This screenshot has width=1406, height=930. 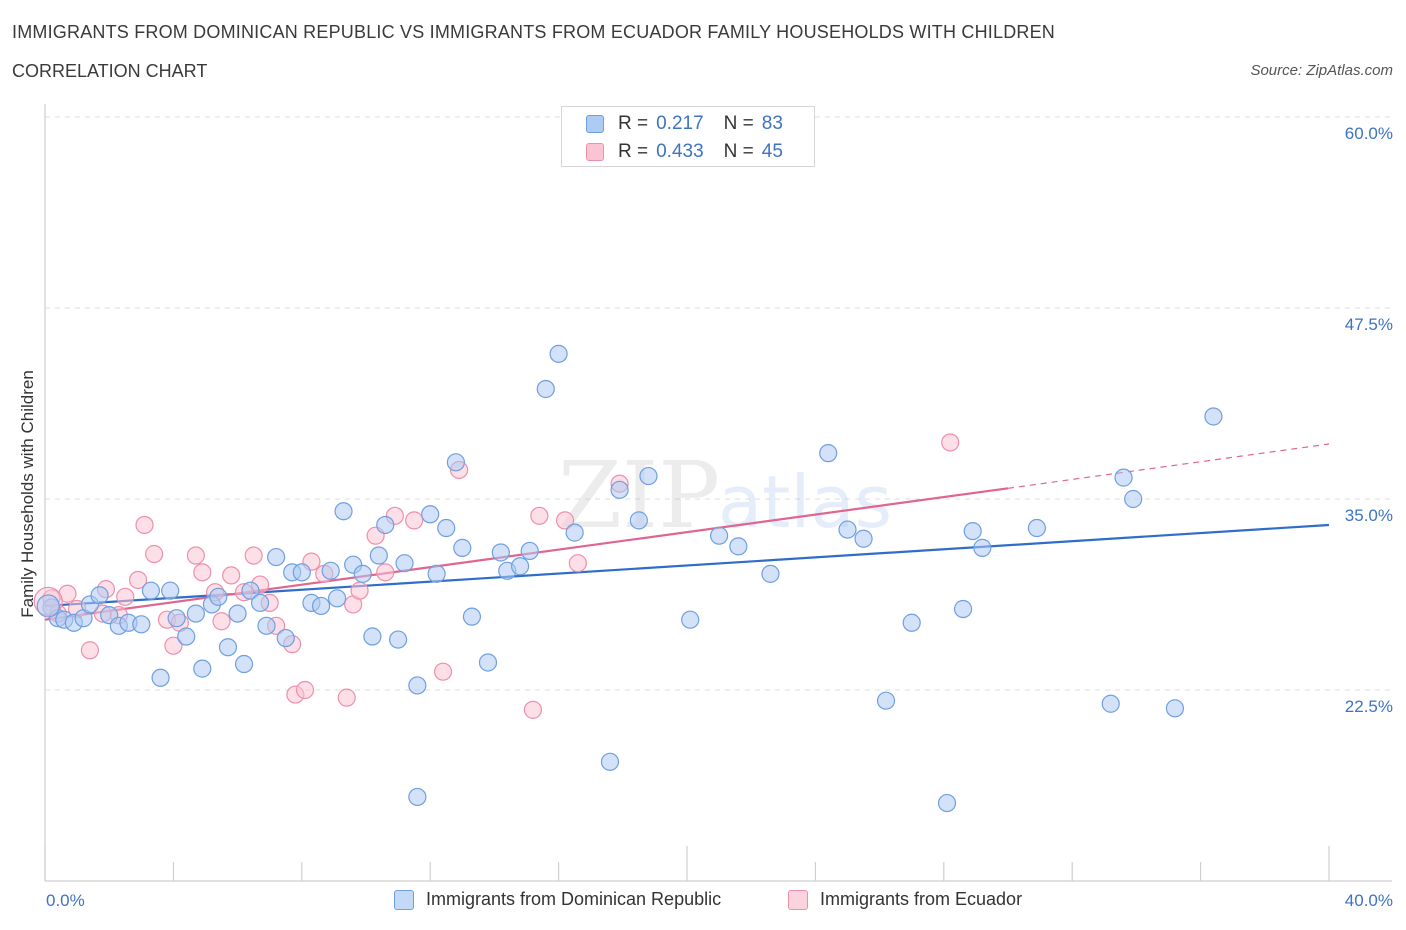 What do you see at coordinates (1369, 420) in the screenshot?
I see `y-tick-labels: 22.5% 35.0% 47.5% 60.0%` at bounding box center [1369, 420].